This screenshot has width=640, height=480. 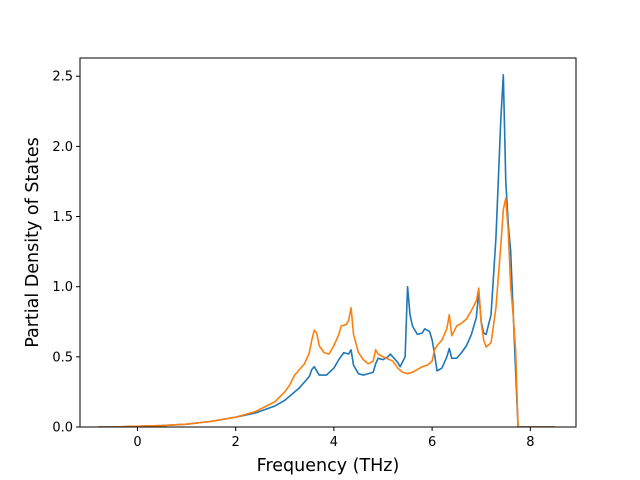 I want to click on y-axis-label: Partial Density of States, so click(x=33, y=242).